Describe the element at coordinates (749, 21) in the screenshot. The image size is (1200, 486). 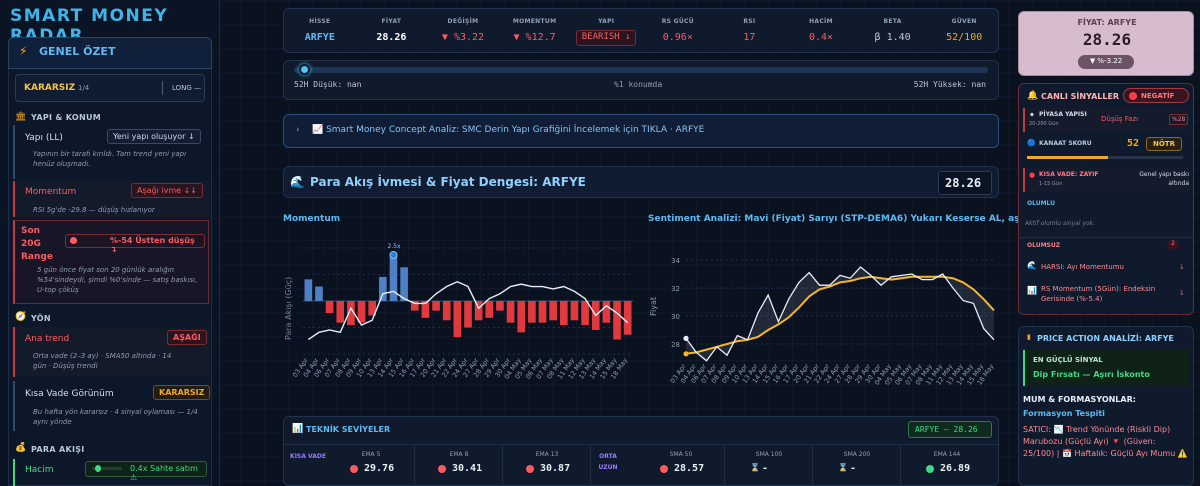
I see `metric-header-6: RSI` at that location.